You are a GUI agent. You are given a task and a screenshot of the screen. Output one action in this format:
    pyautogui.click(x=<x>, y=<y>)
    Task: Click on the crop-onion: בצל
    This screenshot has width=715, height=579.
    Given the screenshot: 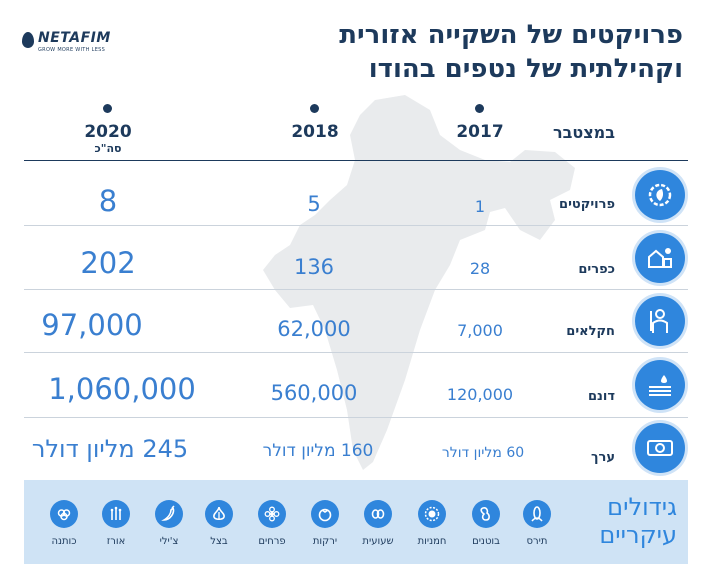 What is the action you would take?
    pyautogui.click(x=219, y=523)
    